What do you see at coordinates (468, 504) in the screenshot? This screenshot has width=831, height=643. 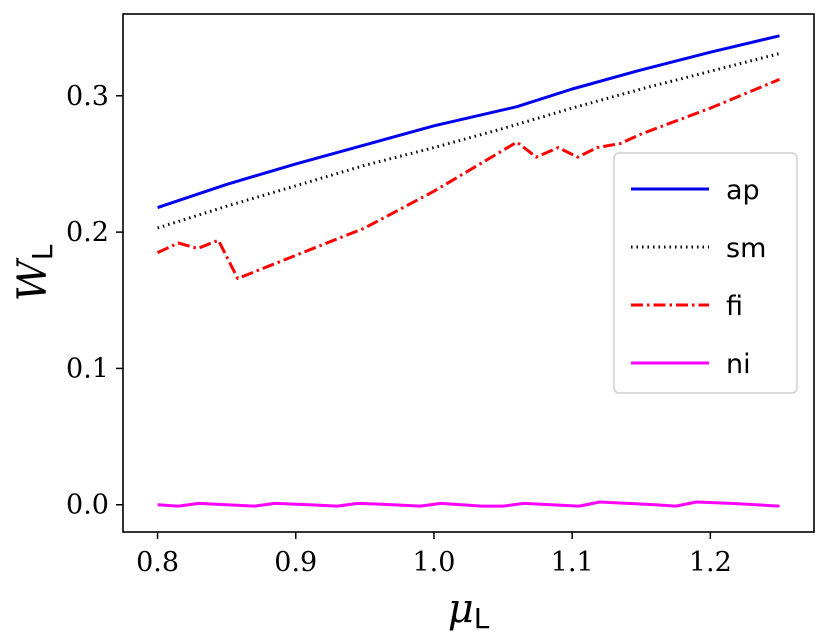 I see `series-line-ni` at bounding box center [468, 504].